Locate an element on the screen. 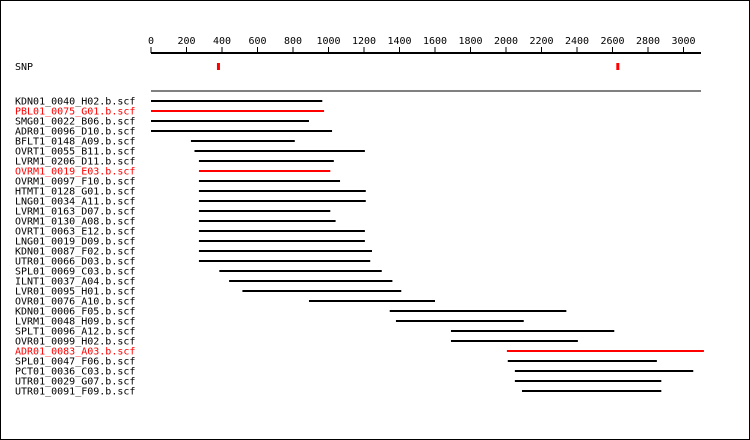  read-row: LVRM1_0048_H09.b.scf is located at coordinates (269, 322).